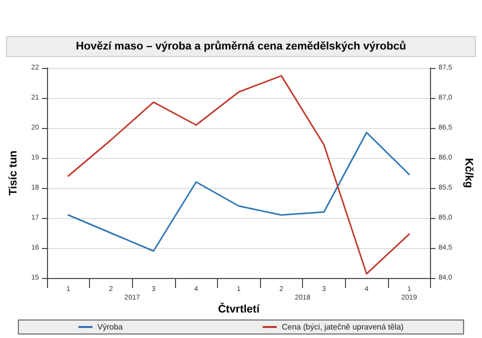 This screenshot has height=338, width=482. Describe the element at coordinates (110, 327) in the screenshot. I see `legend-label: Výroba` at that location.